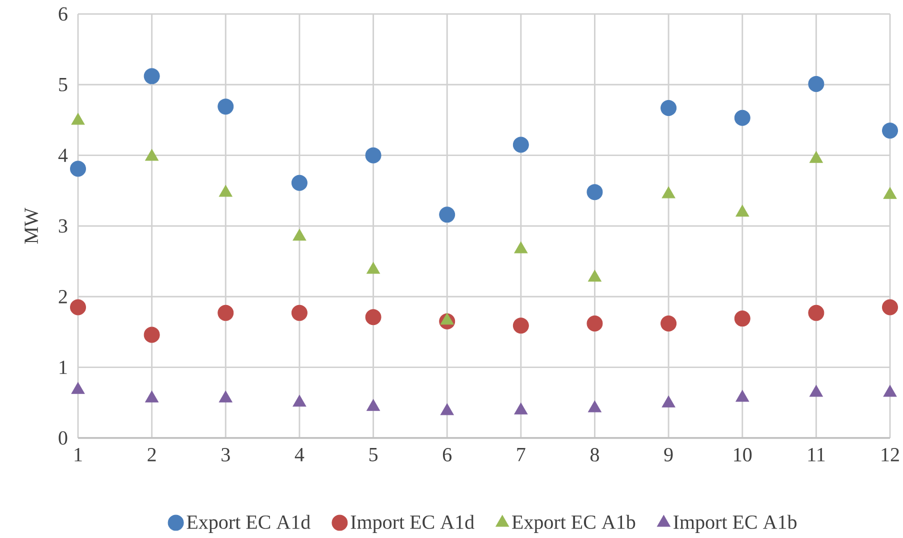 This screenshot has width=903, height=538. What do you see at coordinates (63, 367) in the screenshot?
I see `y-tick-label: 1` at bounding box center [63, 367].